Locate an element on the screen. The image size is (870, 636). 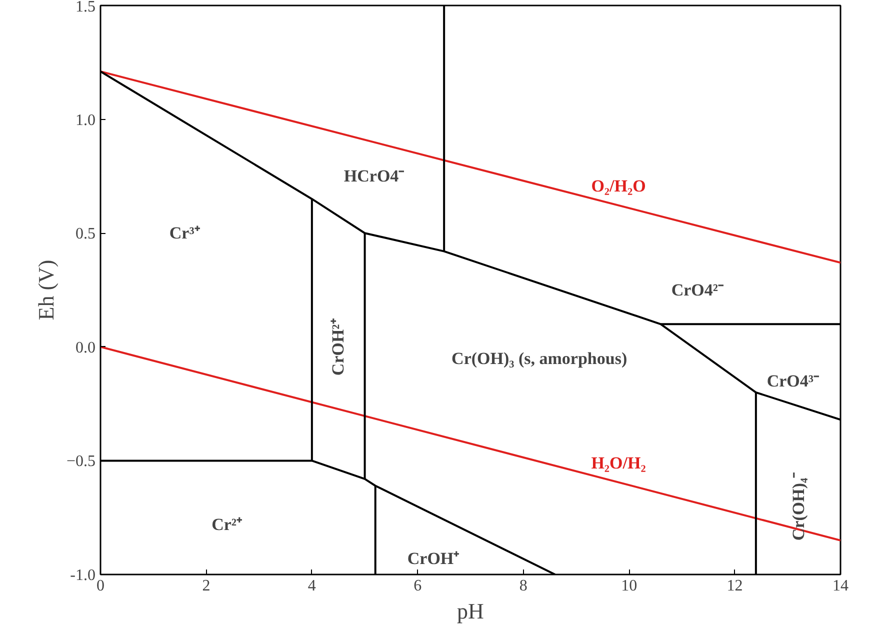
y-tick-label: 0.5 is located at coordinates (86, 234).